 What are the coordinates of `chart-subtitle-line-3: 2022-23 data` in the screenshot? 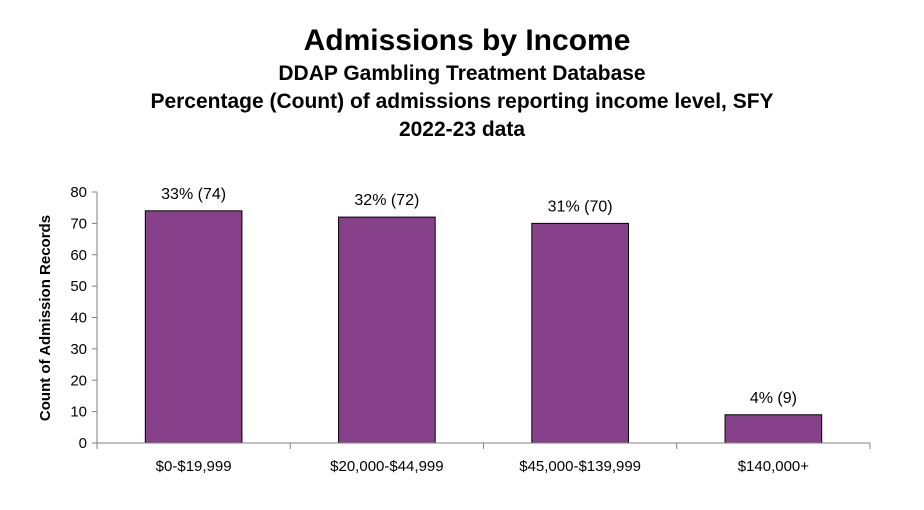 It's located at (462, 129).